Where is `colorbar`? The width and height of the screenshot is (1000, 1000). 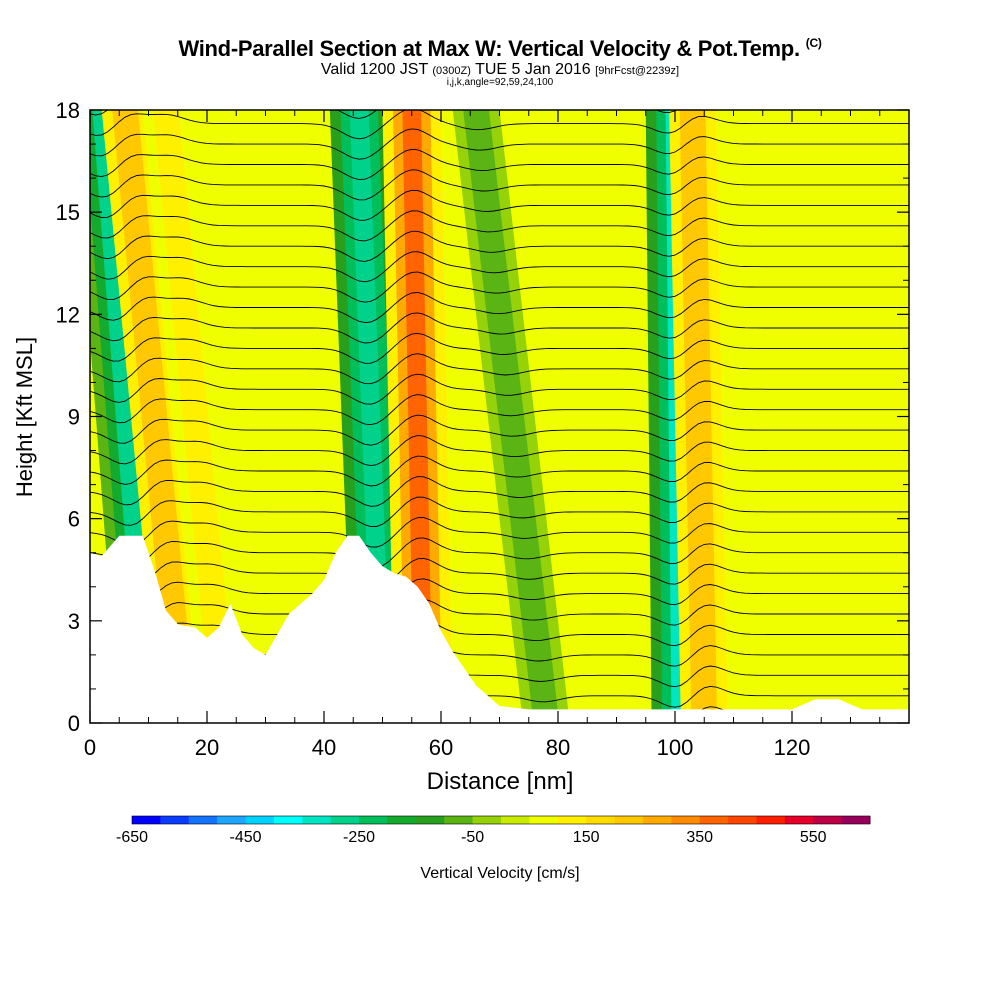
colorbar is located at coordinates (501, 820).